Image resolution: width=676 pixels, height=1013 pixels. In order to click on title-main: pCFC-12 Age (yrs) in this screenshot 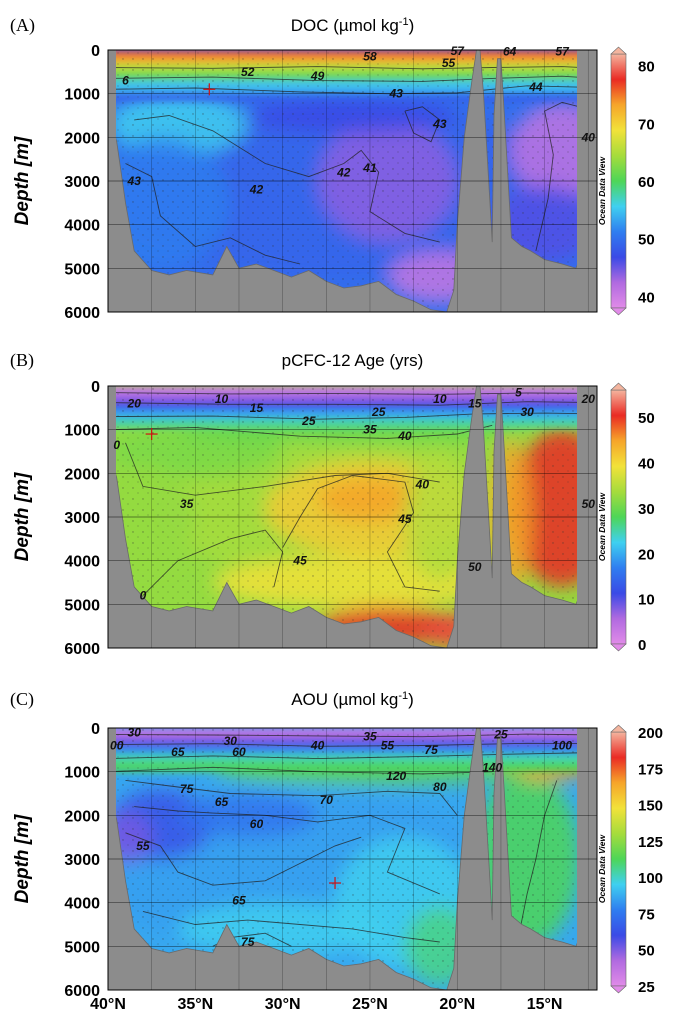, I will do `click(353, 360)`.